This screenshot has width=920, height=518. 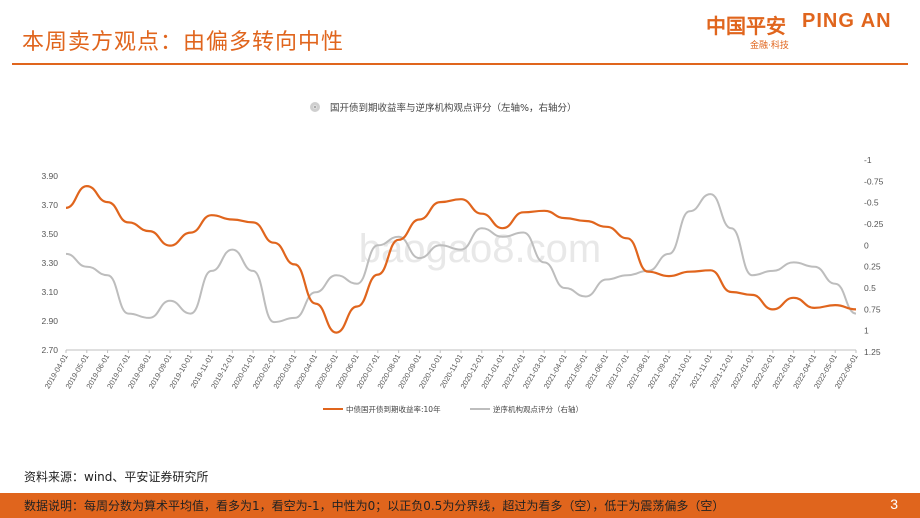 I want to click on legend-label-score: 逆序机构观点评分（右轴）, so click(x=538, y=409).